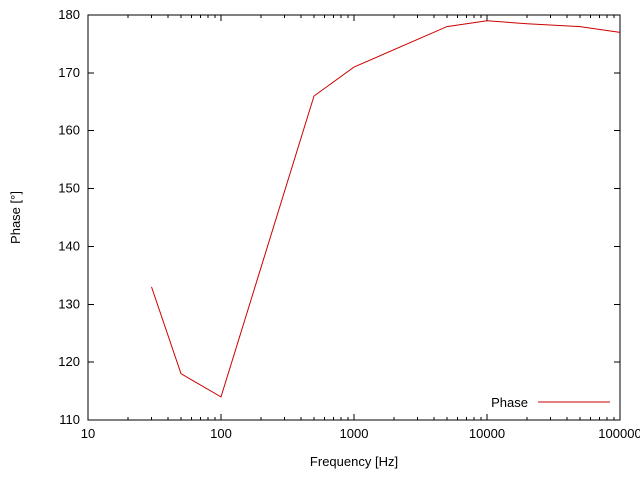  What do you see at coordinates (88, 433) in the screenshot?
I see `x-tick-label: 10` at bounding box center [88, 433].